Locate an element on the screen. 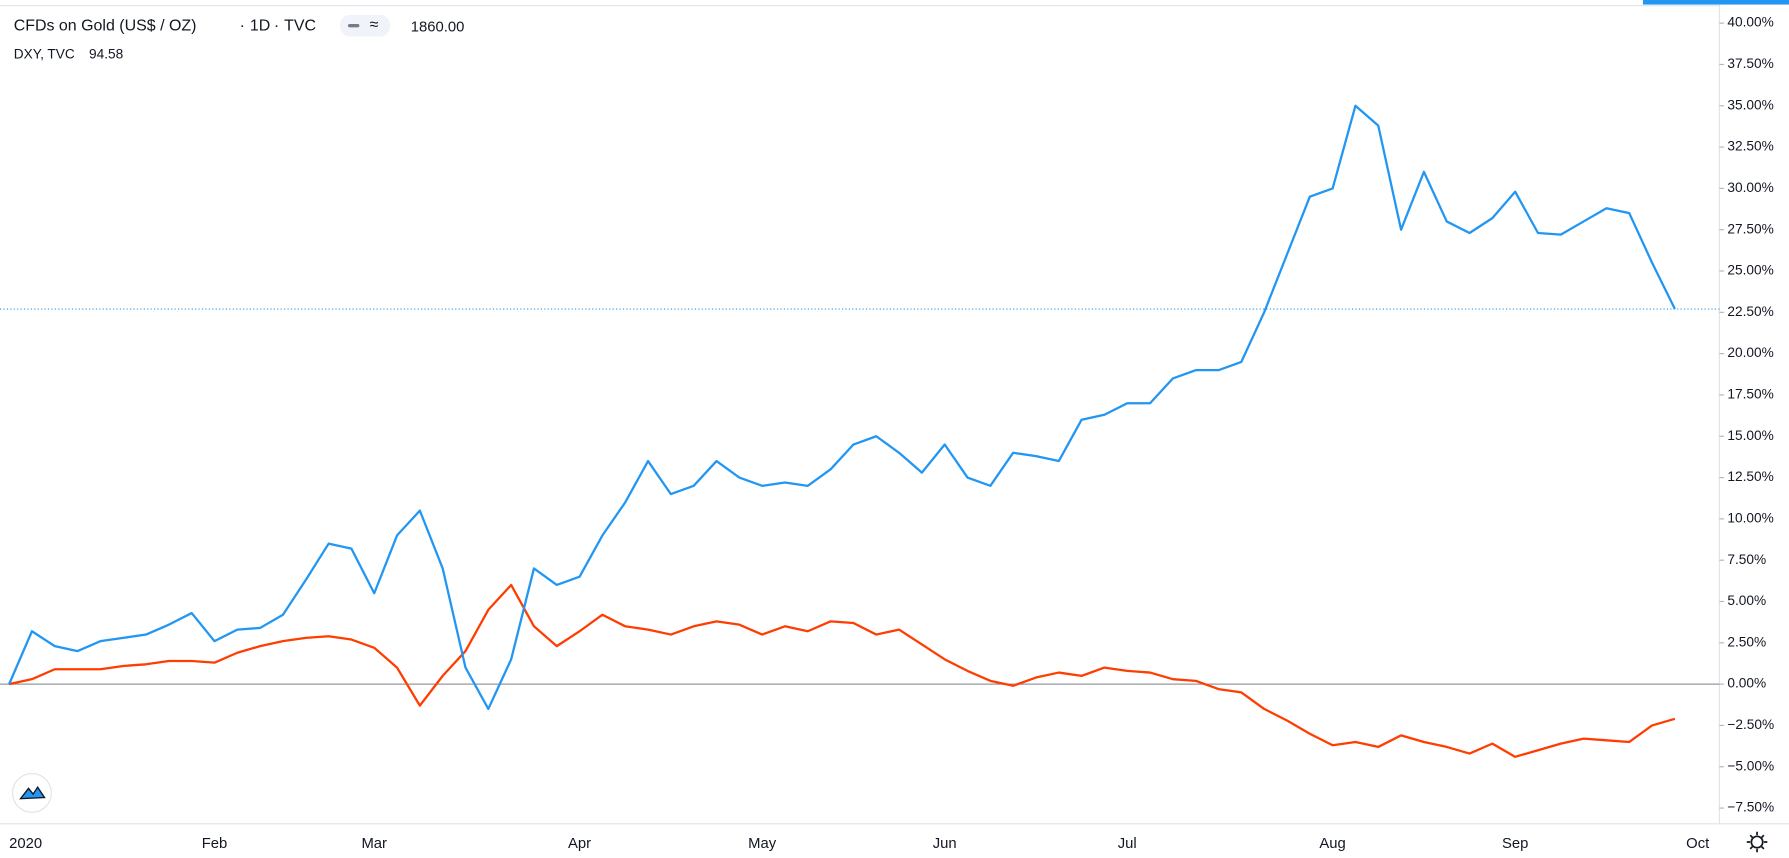 This screenshot has width=1789, height=858. x-tick-label: Apr is located at coordinates (579, 844).